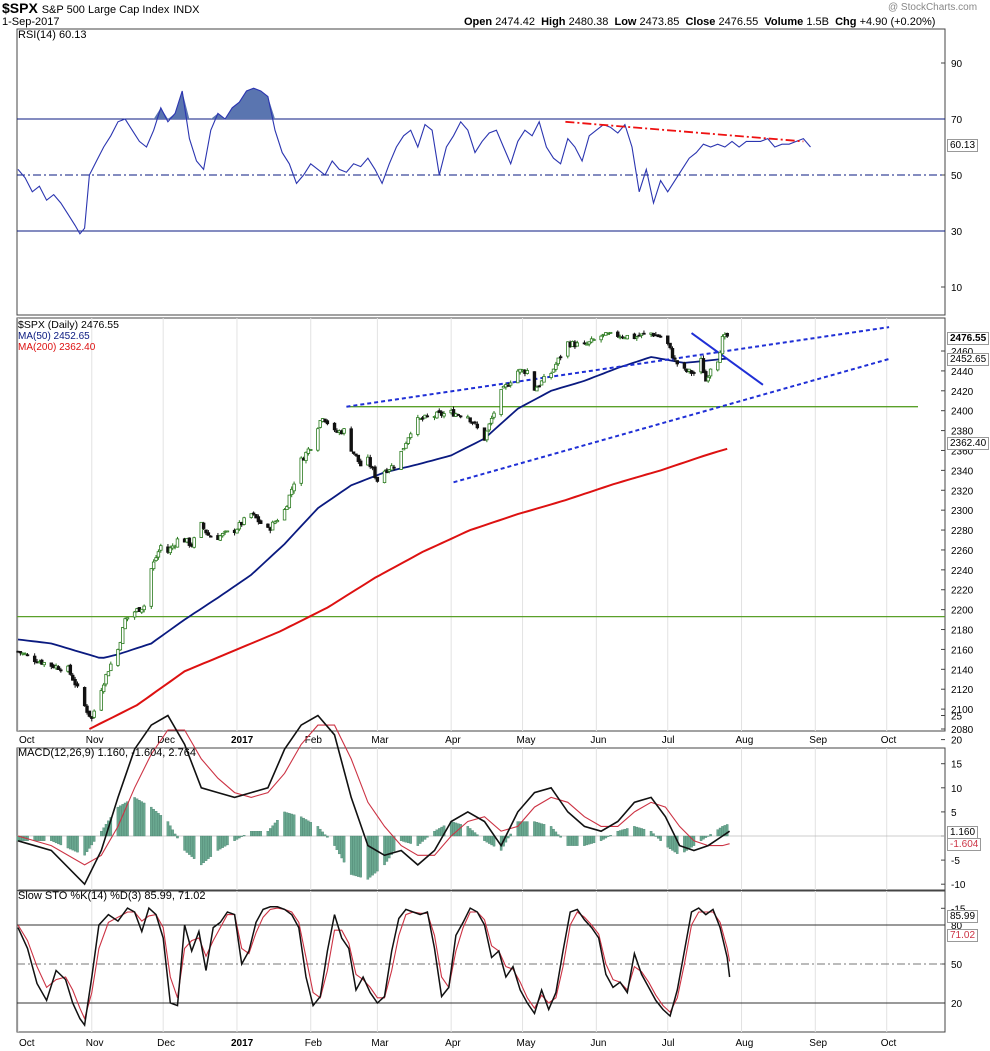 This screenshot has width=990, height=1051. What do you see at coordinates (962, 551) in the screenshot?
I see `price-y-tick: 2260` at bounding box center [962, 551].